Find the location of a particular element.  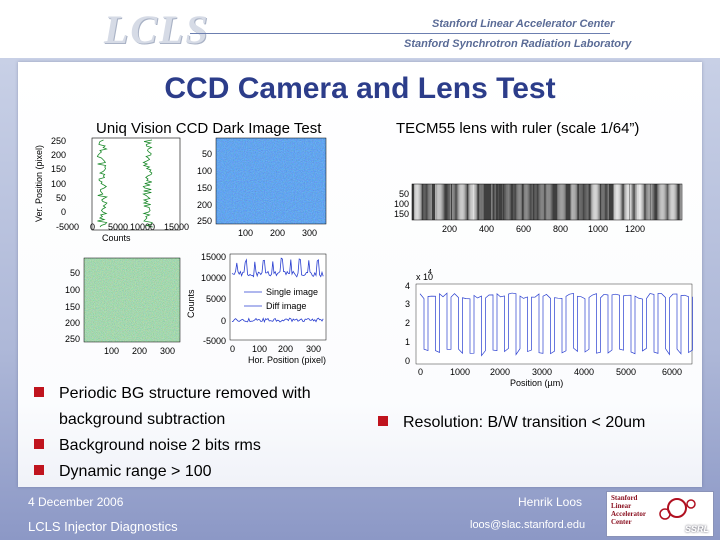

bullet-text: Background noise 2 bits rms is located at coordinates (160, 445).